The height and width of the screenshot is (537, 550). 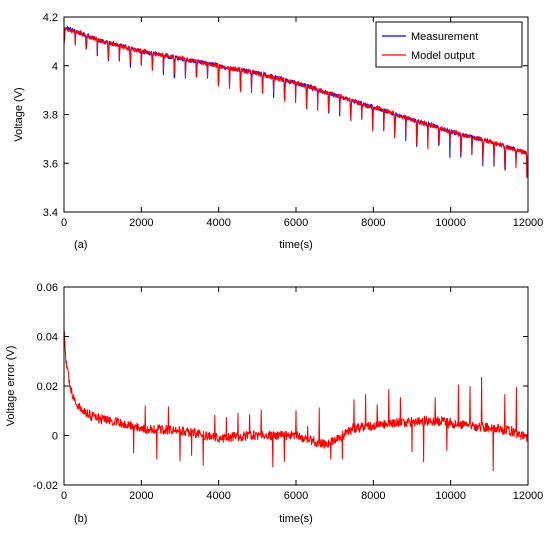 I want to click on legend-entry: Model output, so click(x=443, y=56).